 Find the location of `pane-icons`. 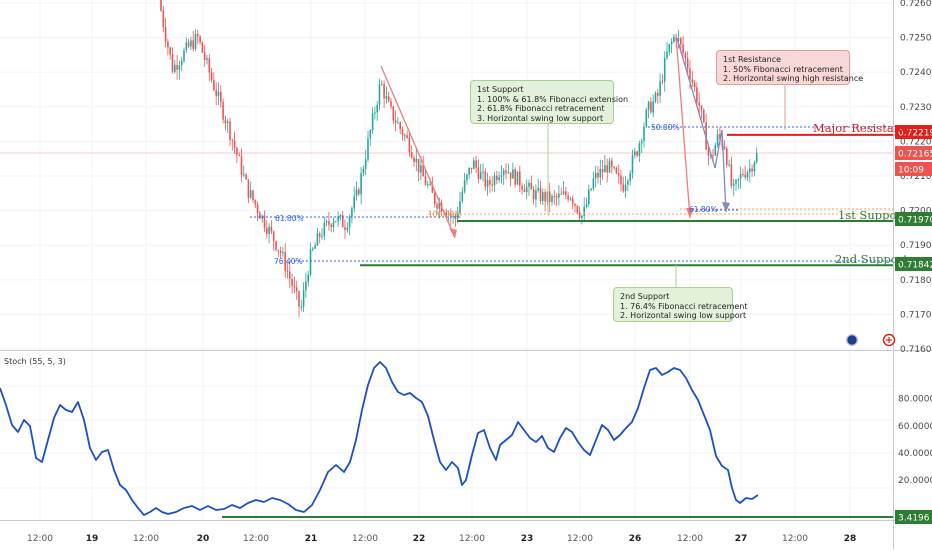

pane-icons is located at coordinates (870, 340).